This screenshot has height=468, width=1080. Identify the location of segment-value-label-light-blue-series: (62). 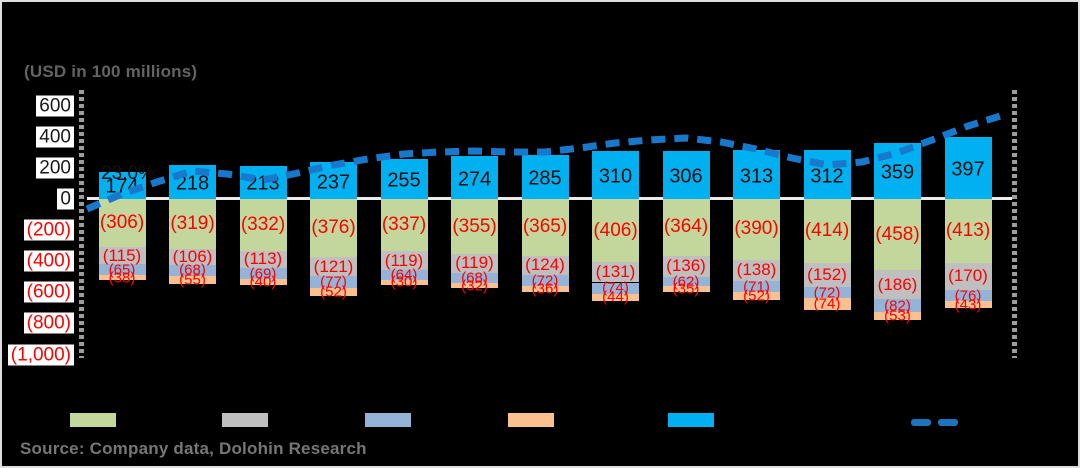
(686, 282).